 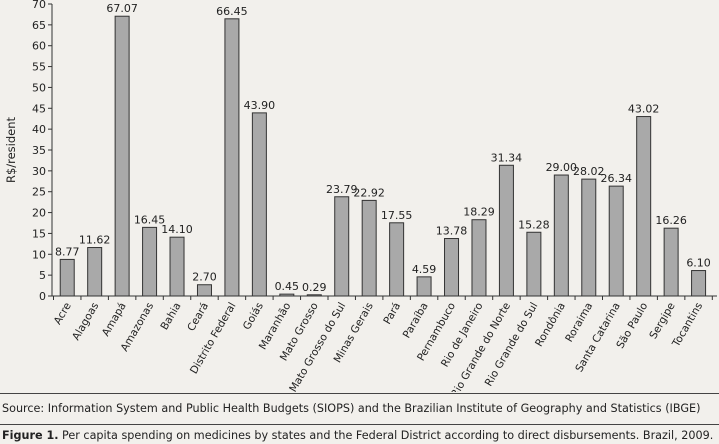 I want to click on category-label: Pará, so click(x=392, y=314).